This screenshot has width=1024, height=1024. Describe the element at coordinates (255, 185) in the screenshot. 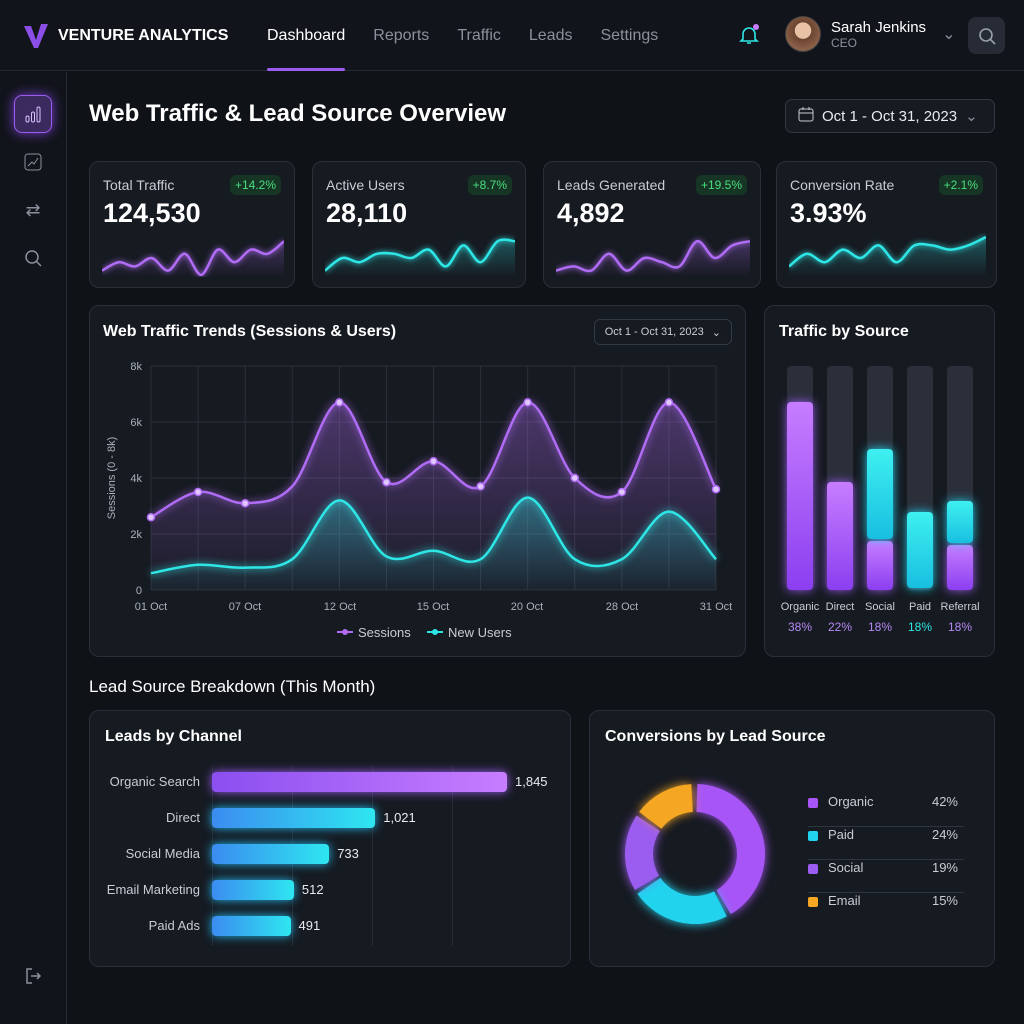

I see `kpi-change-badge: +14.2%` at that location.